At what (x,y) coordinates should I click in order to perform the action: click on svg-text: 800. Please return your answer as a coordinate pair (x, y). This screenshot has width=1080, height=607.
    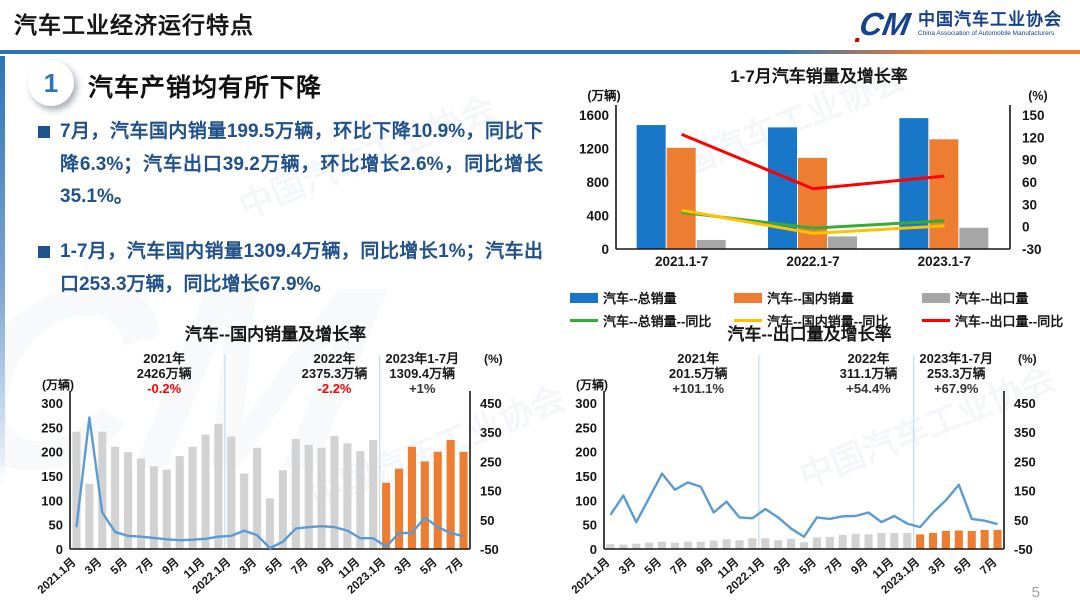
    Looking at the image, I should click on (597, 182).